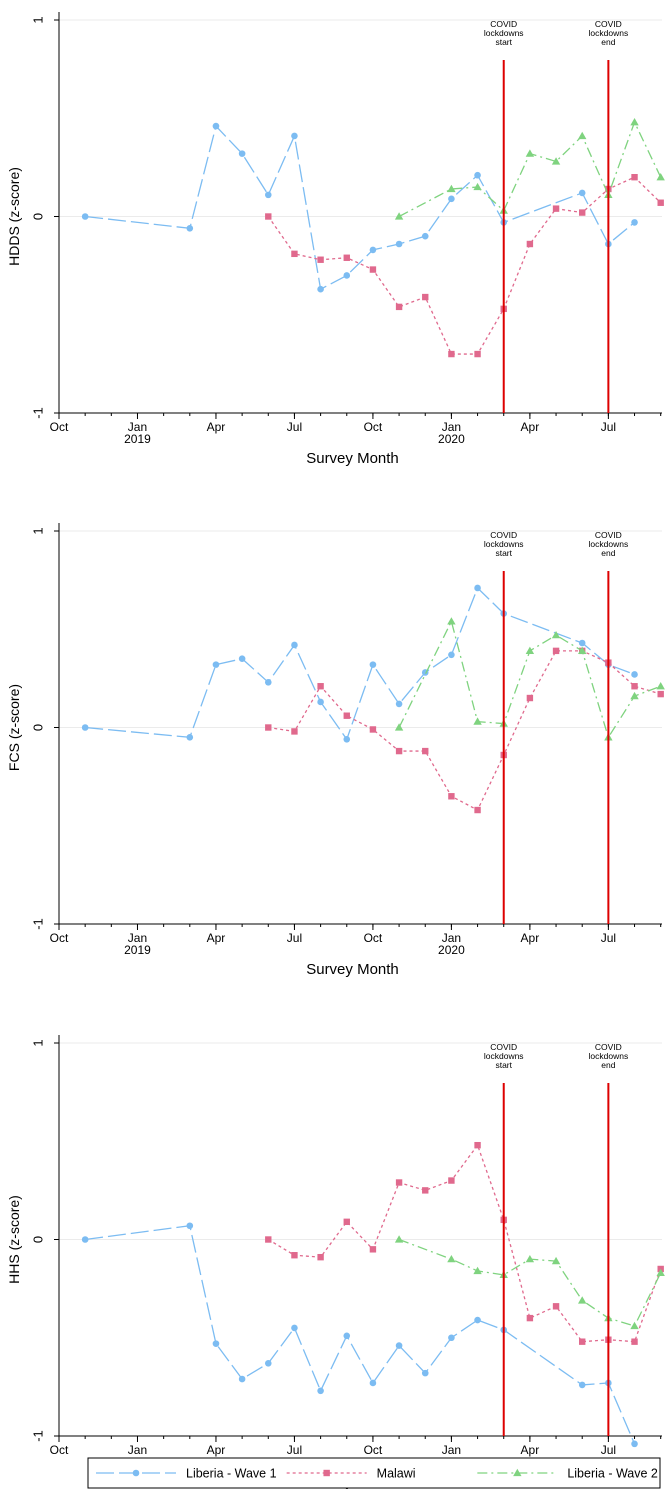 The image size is (666, 1496). What do you see at coordinates (14, 1239) in the screenshot?
I see `y-axis-title: HHS (z-score)` at bounding box center [14, 1239].